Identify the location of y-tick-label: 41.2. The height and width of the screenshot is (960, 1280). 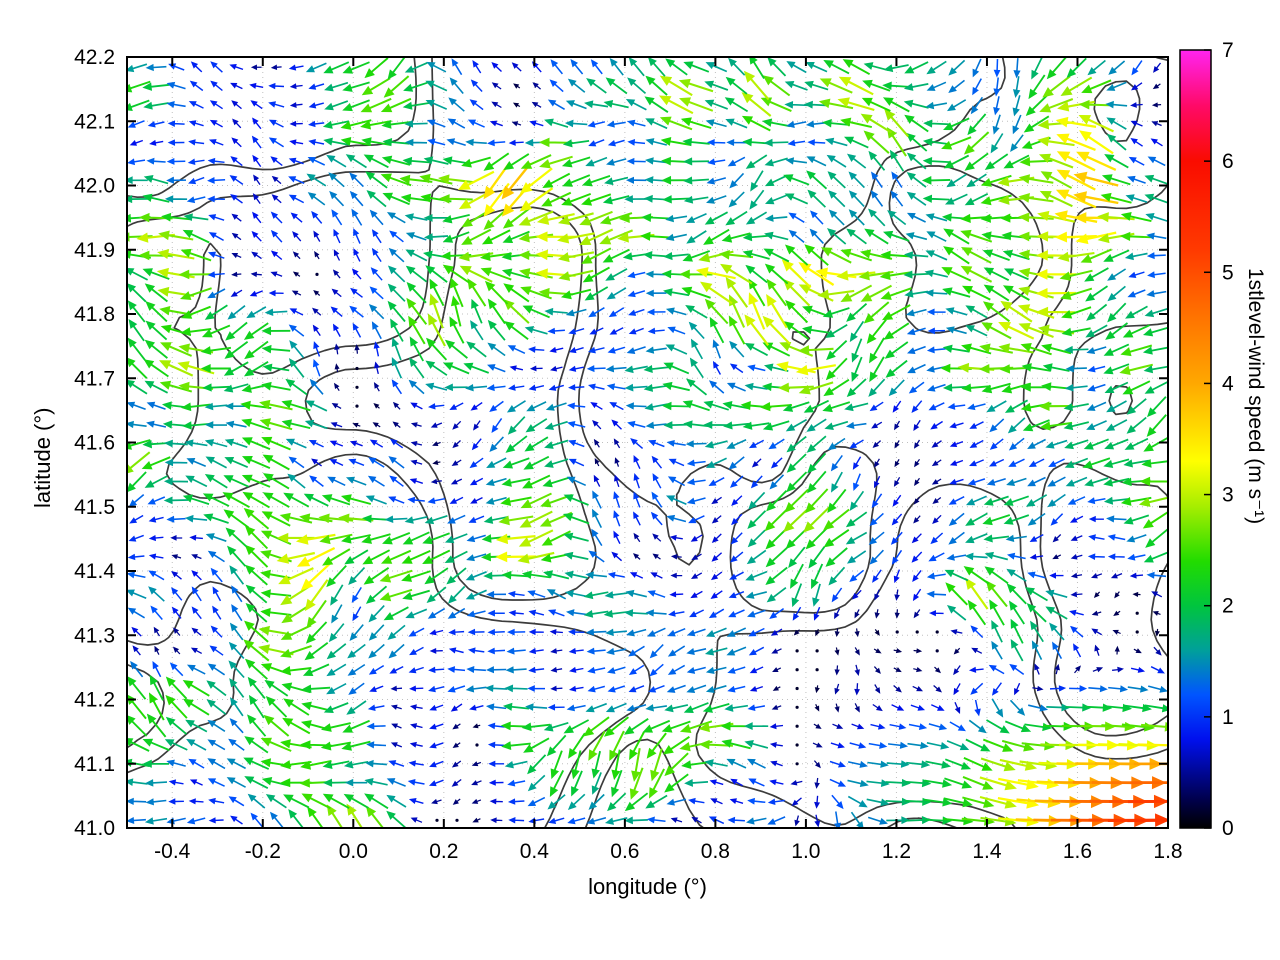
(94, 700).